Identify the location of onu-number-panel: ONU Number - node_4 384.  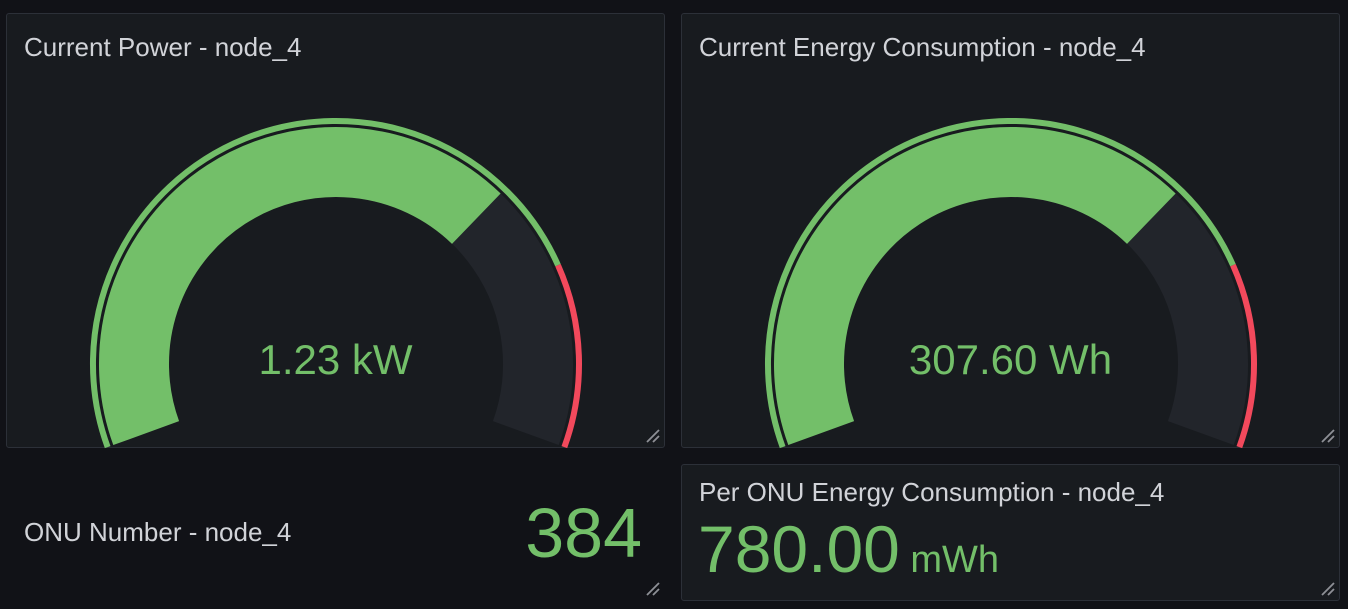
(335, 532).